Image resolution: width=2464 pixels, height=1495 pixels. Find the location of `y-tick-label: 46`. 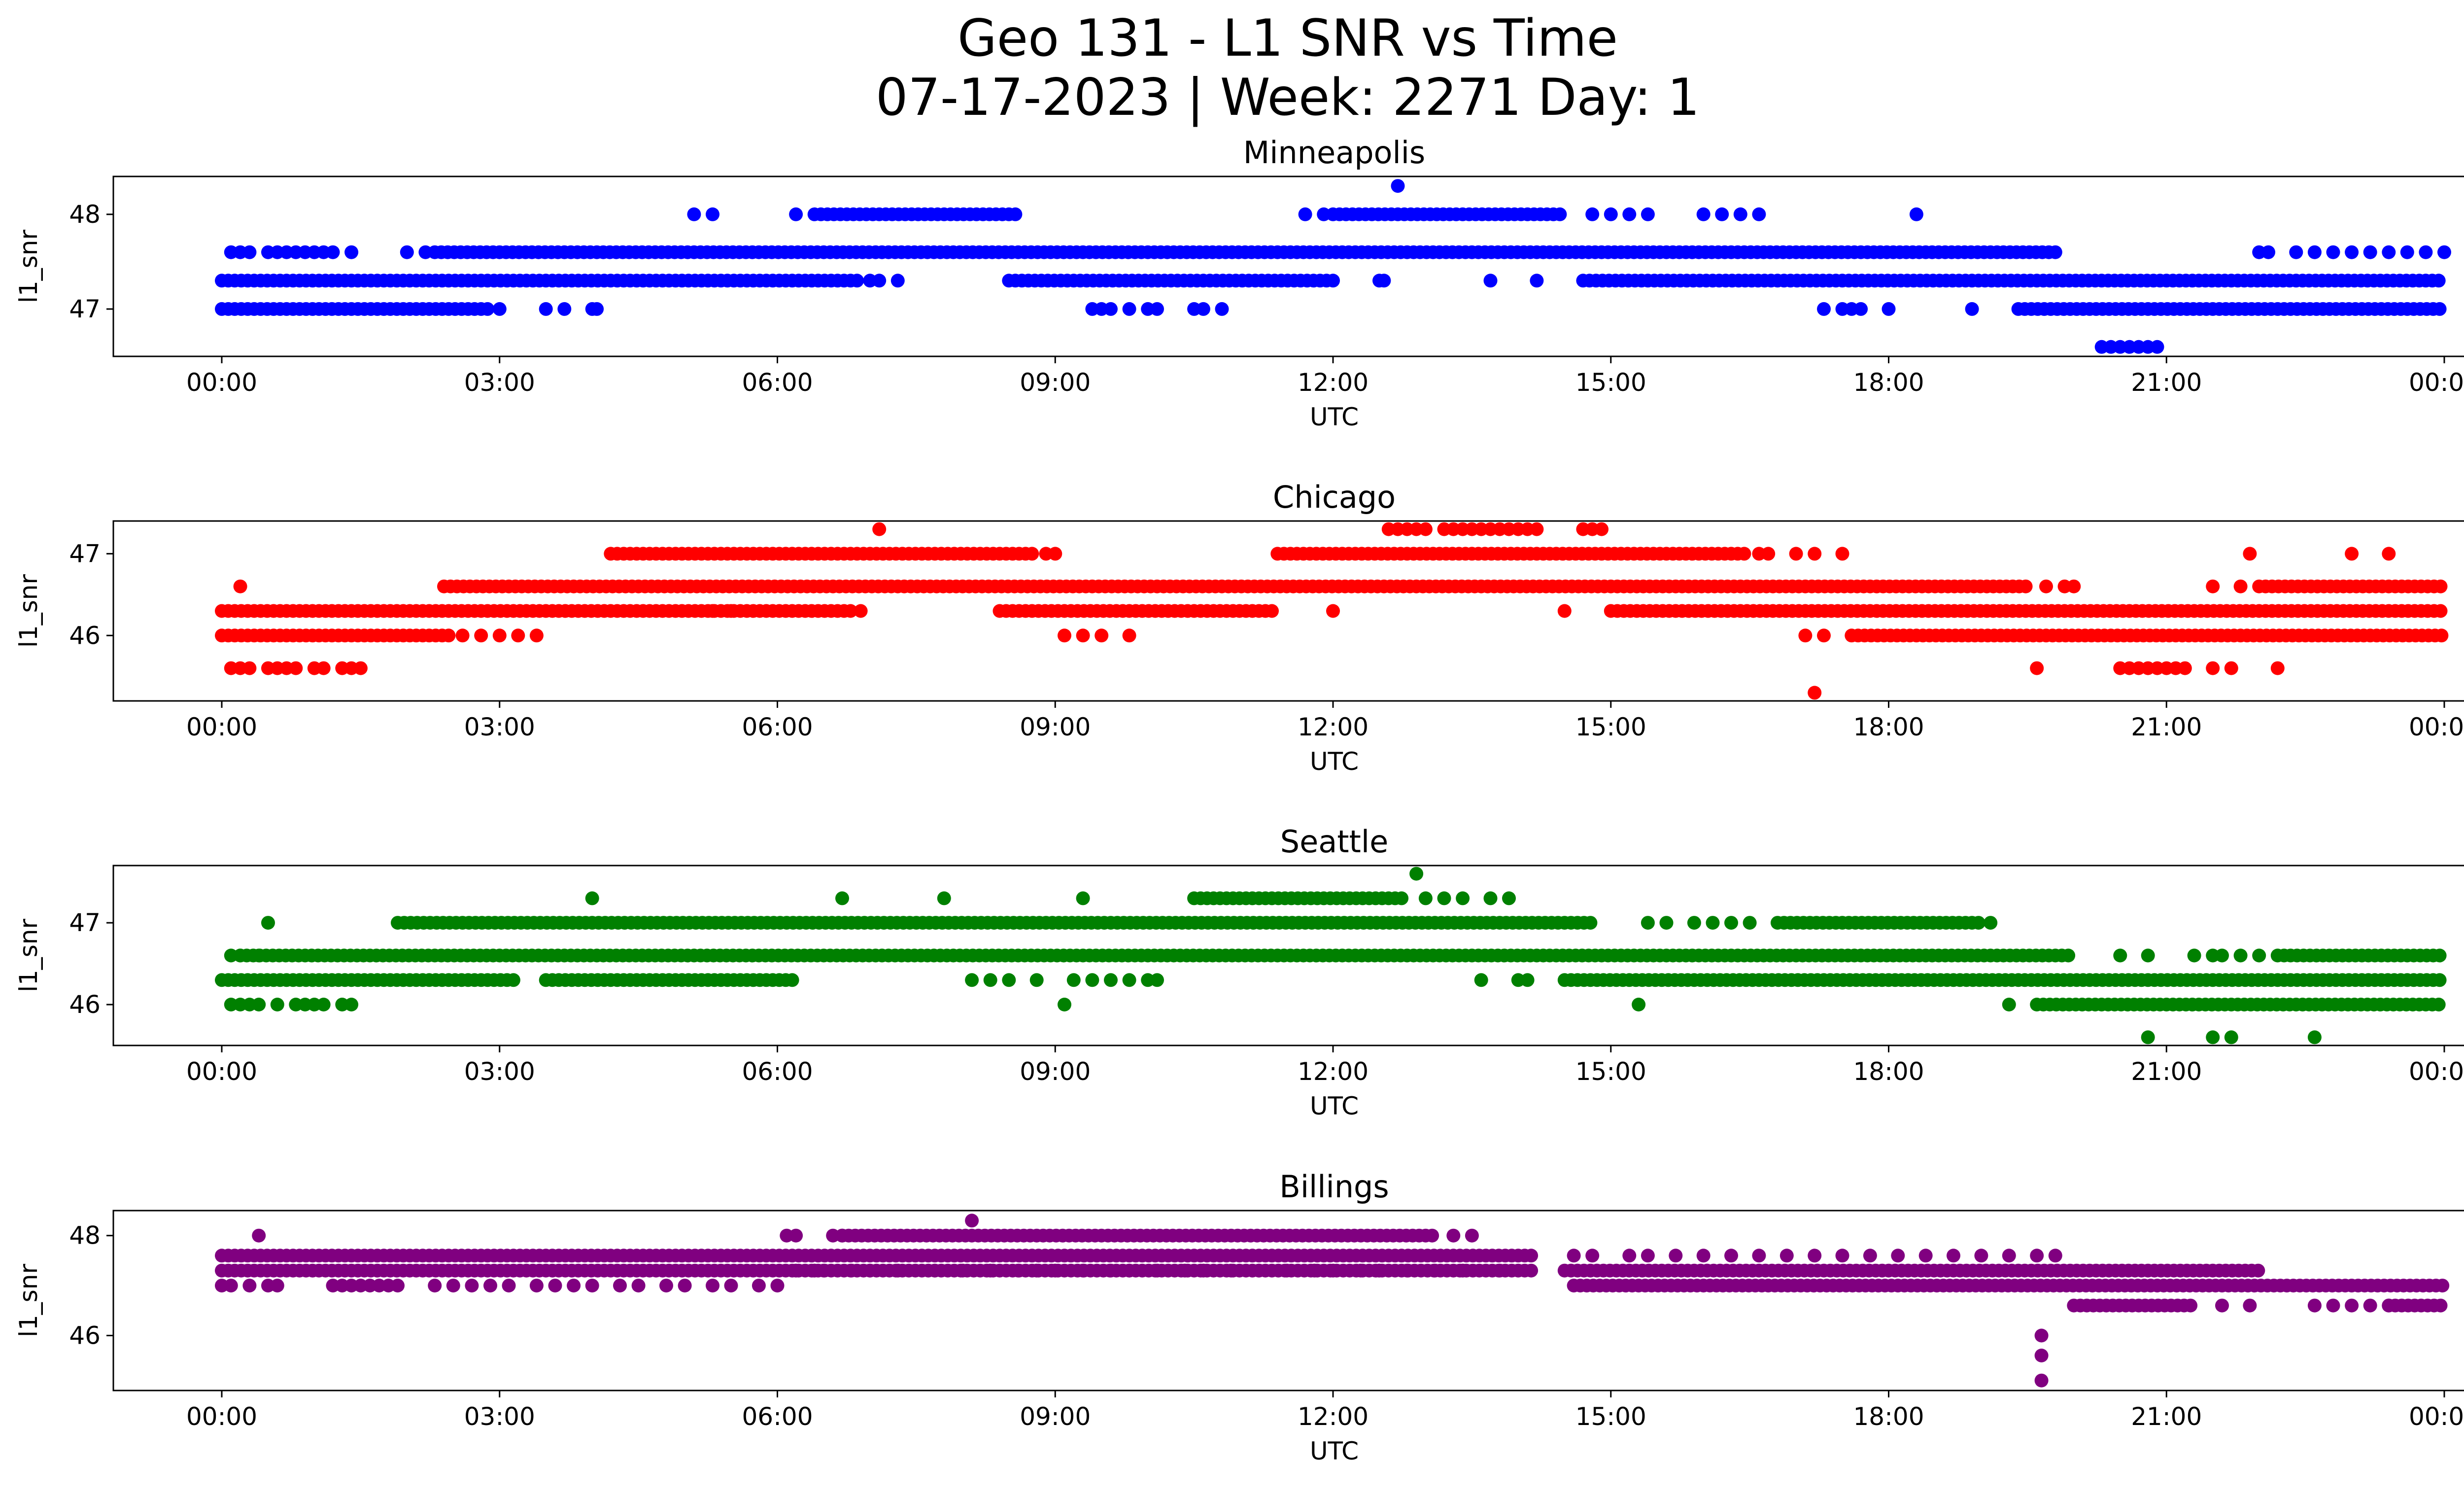

y-tick-label: 46 is located at coordinates (85, 1004).